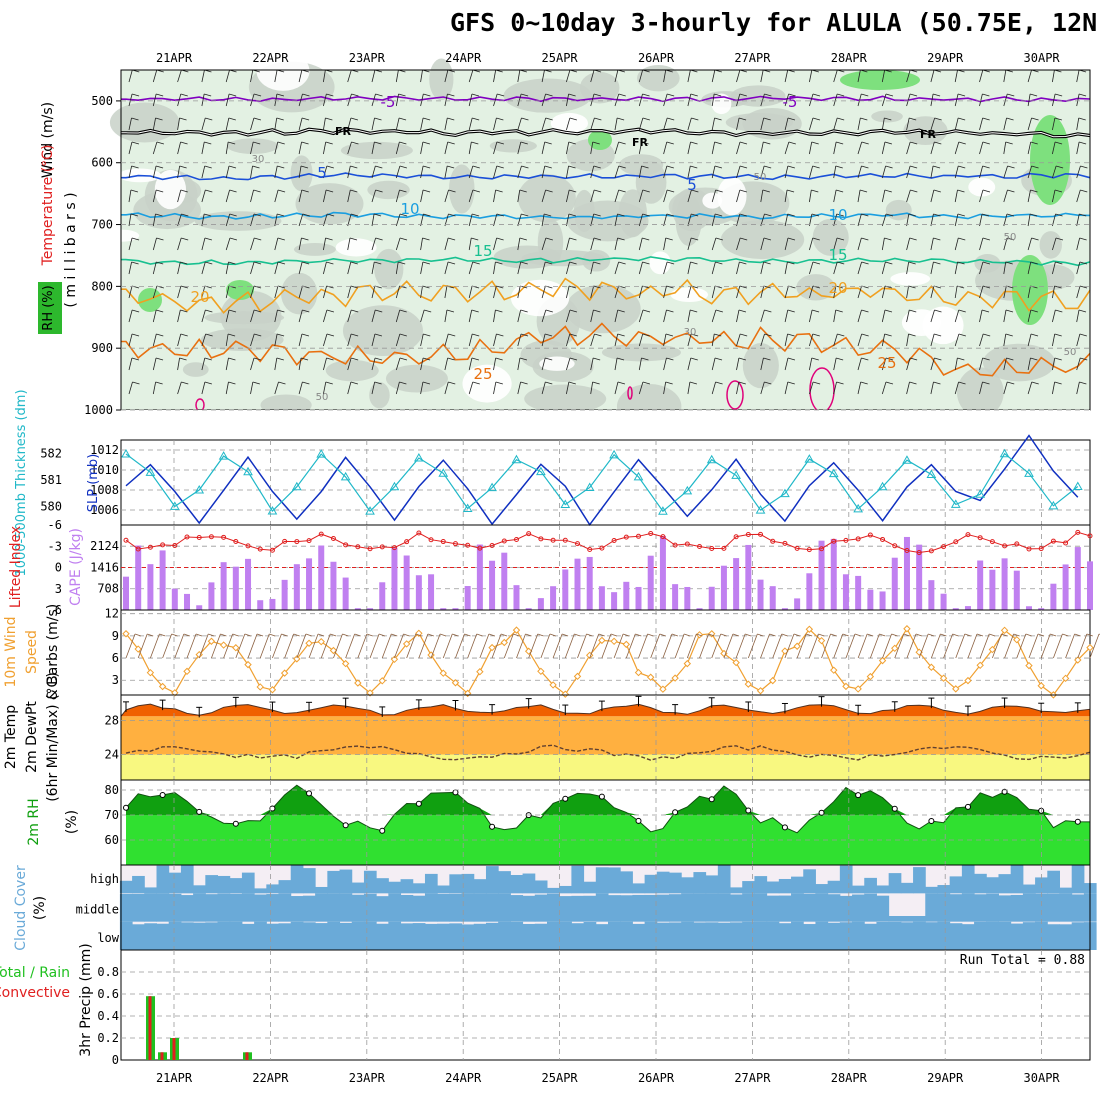  I want to click on contour-label: 15, so click(837, 255).